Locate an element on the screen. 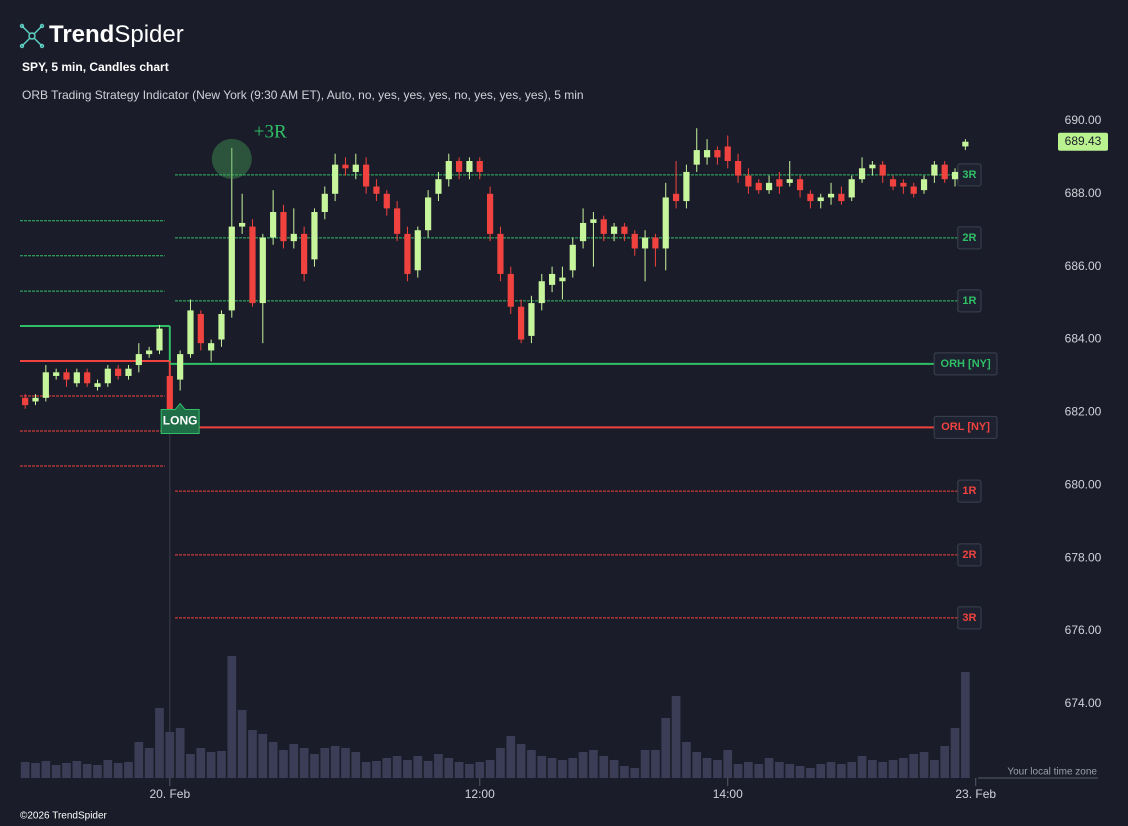  last-price-box is located at coordinates (1083, 141).